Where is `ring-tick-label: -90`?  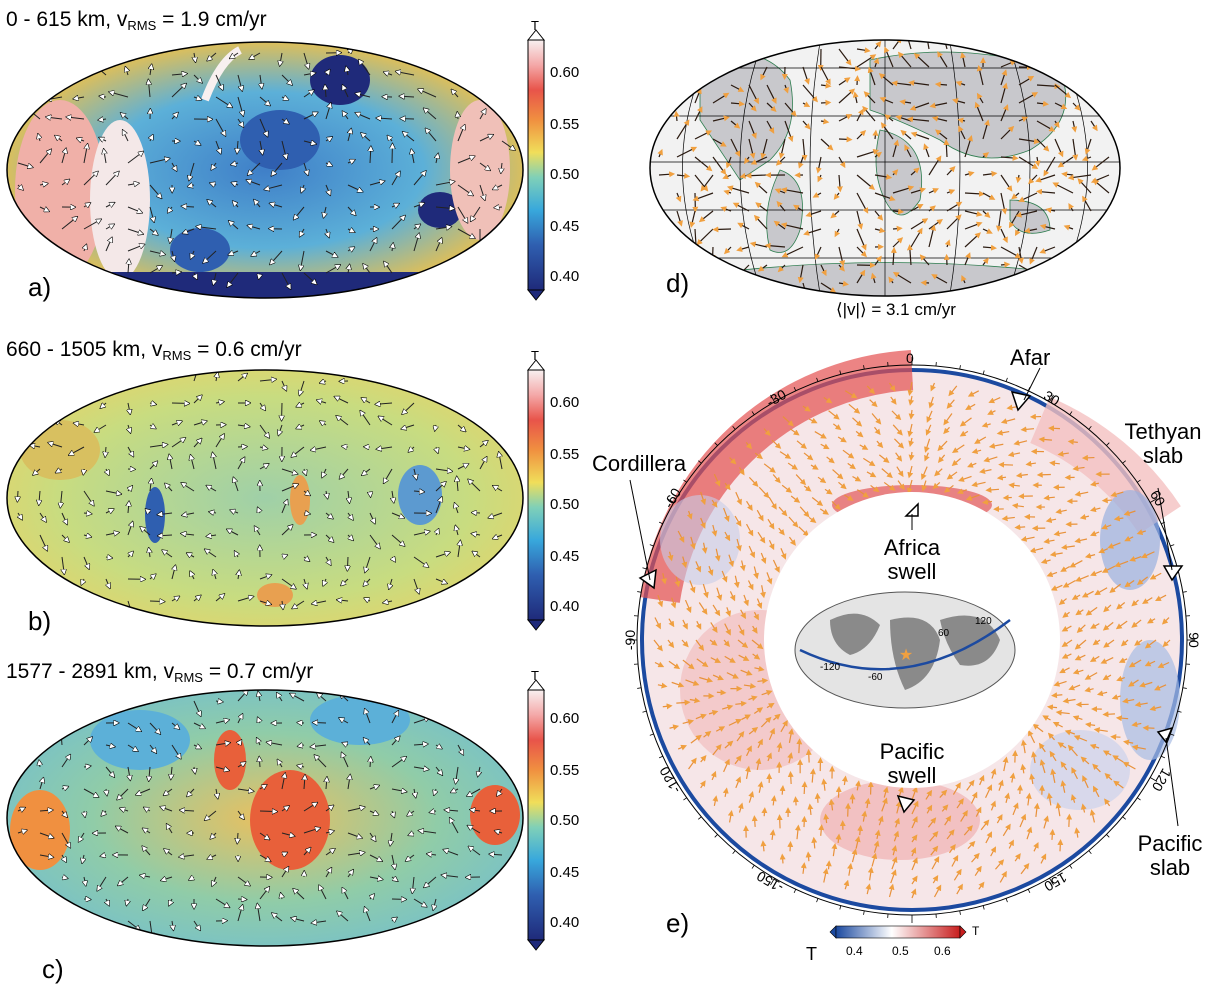 ring-tick-label: -90 is located at coordinates (630, 640).